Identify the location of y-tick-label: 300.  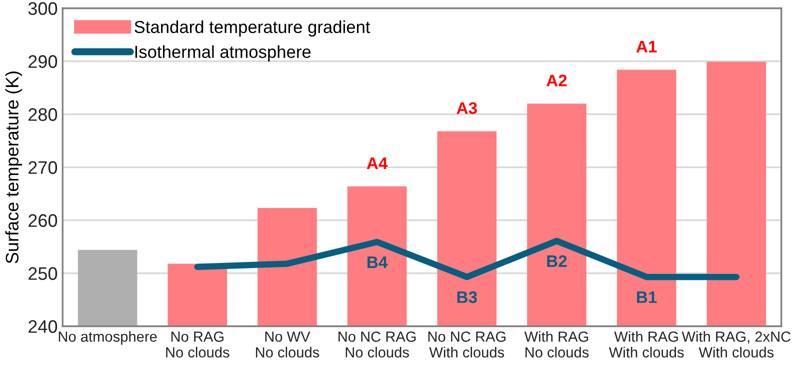
(43, 8).